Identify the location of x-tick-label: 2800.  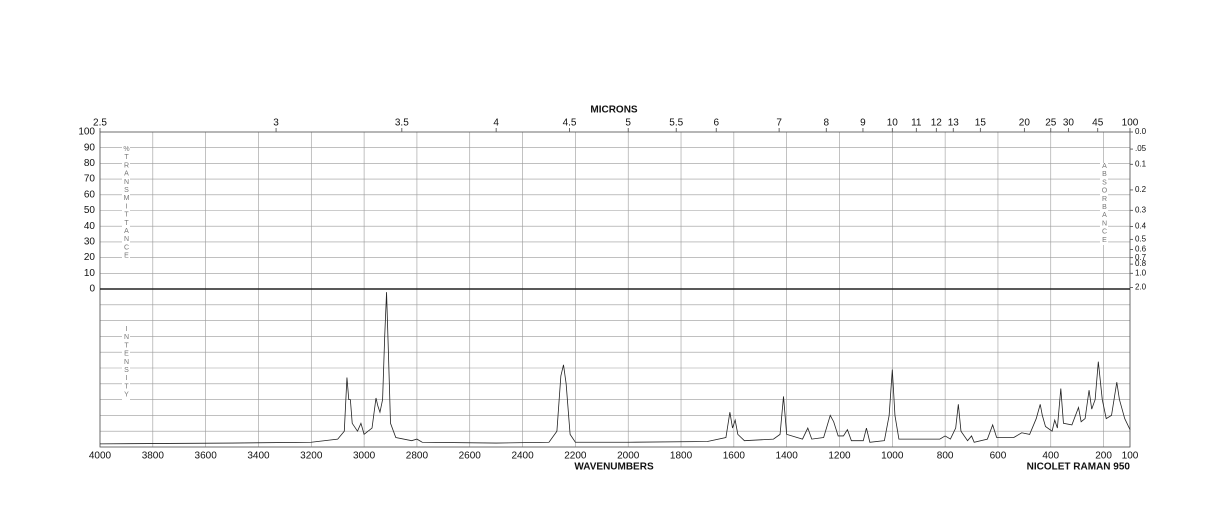
(417, 456).